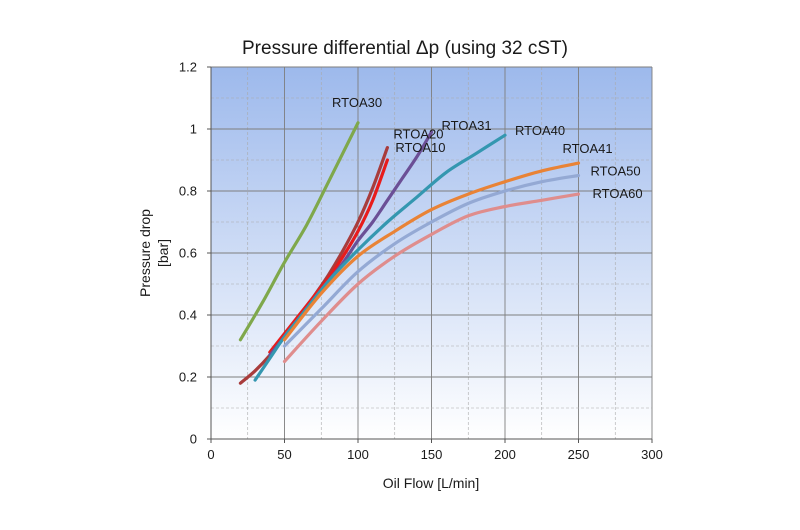 Image resolution: width=800 pixels, height=530 pixels. What do you see at coordinates (432, 454) in the screenshot?
I see `x-tick-label: 150` at bounding box center [432, 454].